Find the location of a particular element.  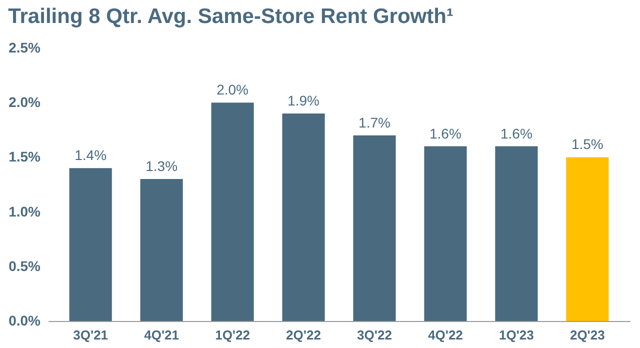

data-label: 1.7% is located at coordinates (374, 122).